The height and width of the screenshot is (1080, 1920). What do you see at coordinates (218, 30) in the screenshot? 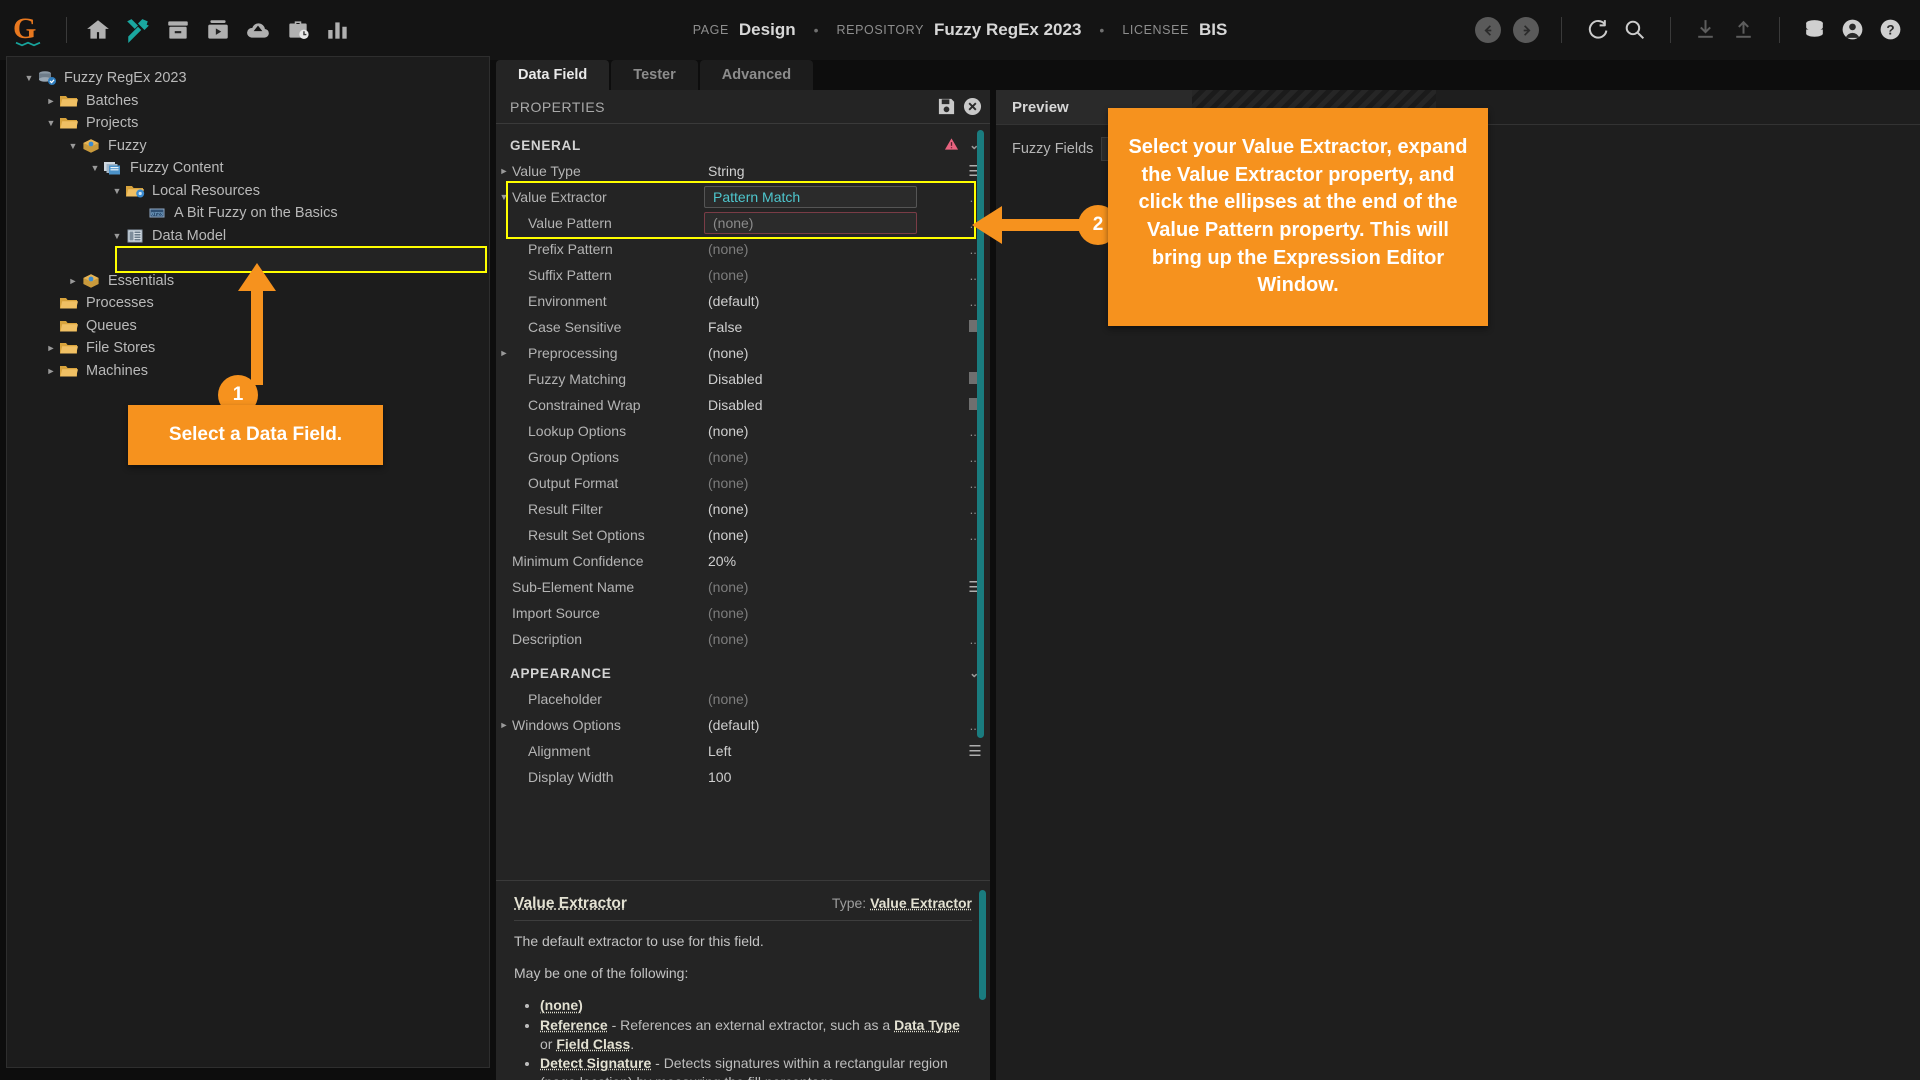
I see `video-box-icon` at bounding box center [218, 30].